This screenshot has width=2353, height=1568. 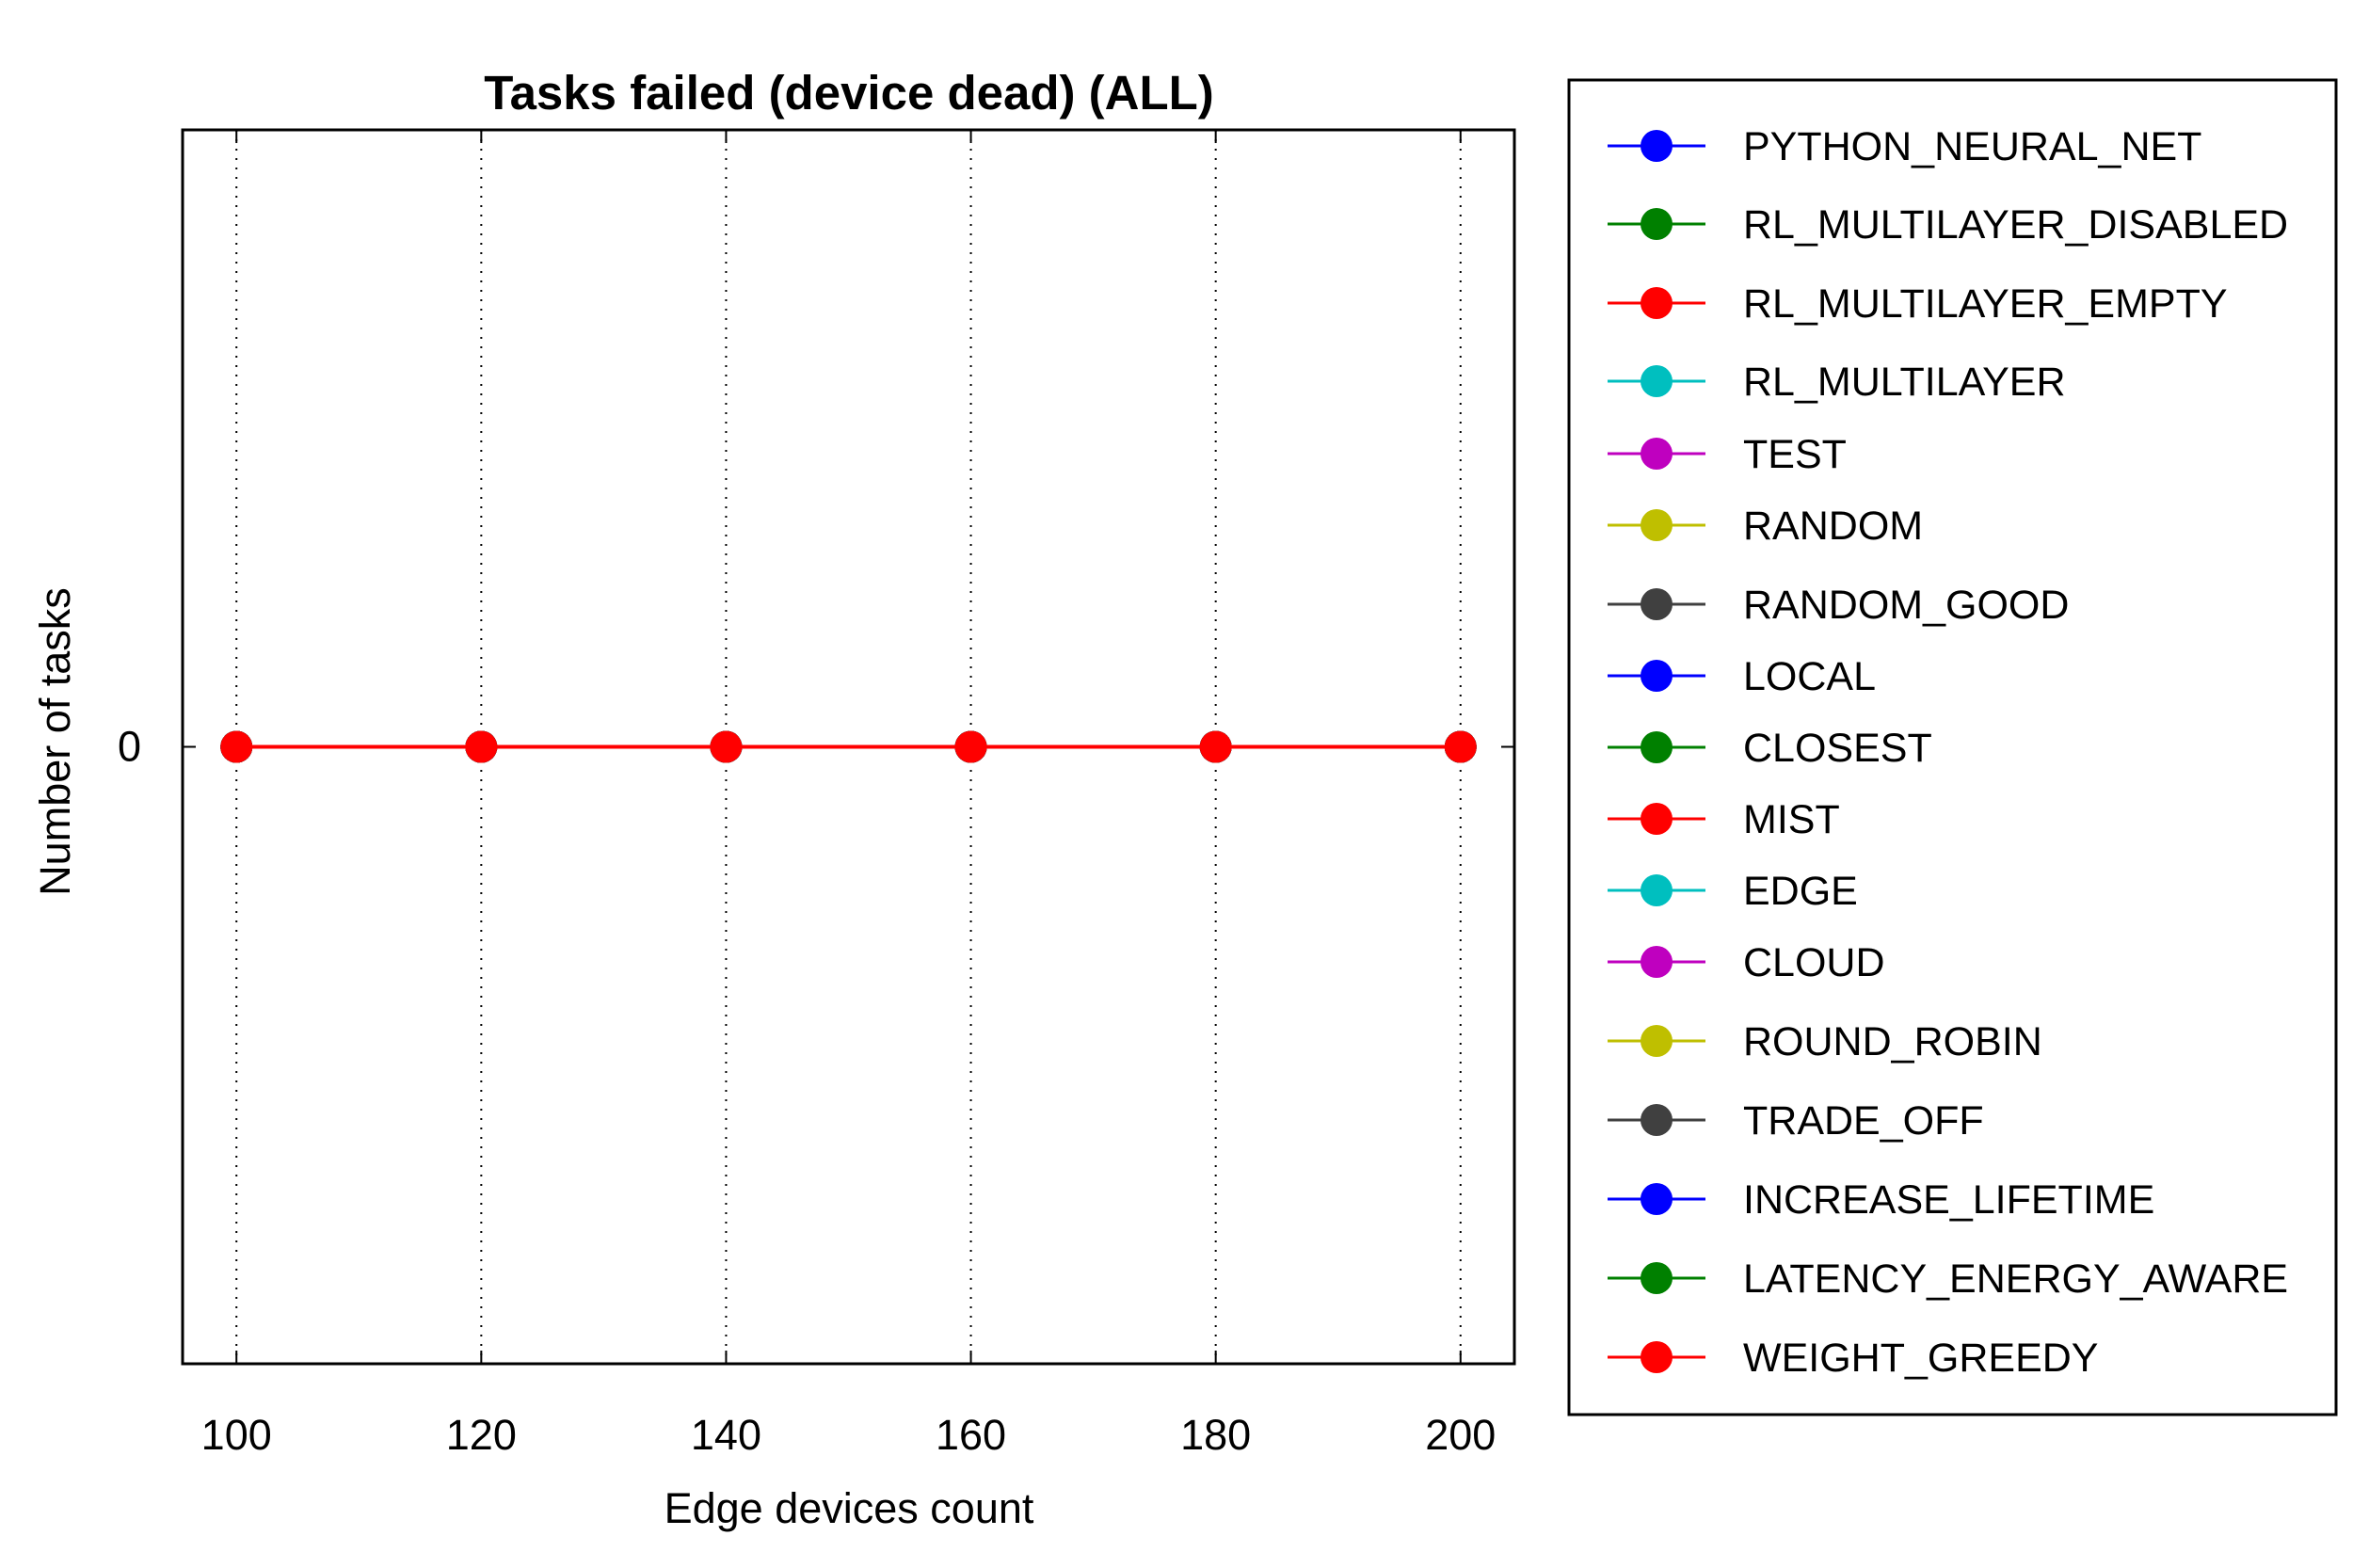 What do you see at coordinates (1906, 605) in the screenshot?
I see `legend-label: RANDOM_GOOD` at bounding box center [1906, 605].